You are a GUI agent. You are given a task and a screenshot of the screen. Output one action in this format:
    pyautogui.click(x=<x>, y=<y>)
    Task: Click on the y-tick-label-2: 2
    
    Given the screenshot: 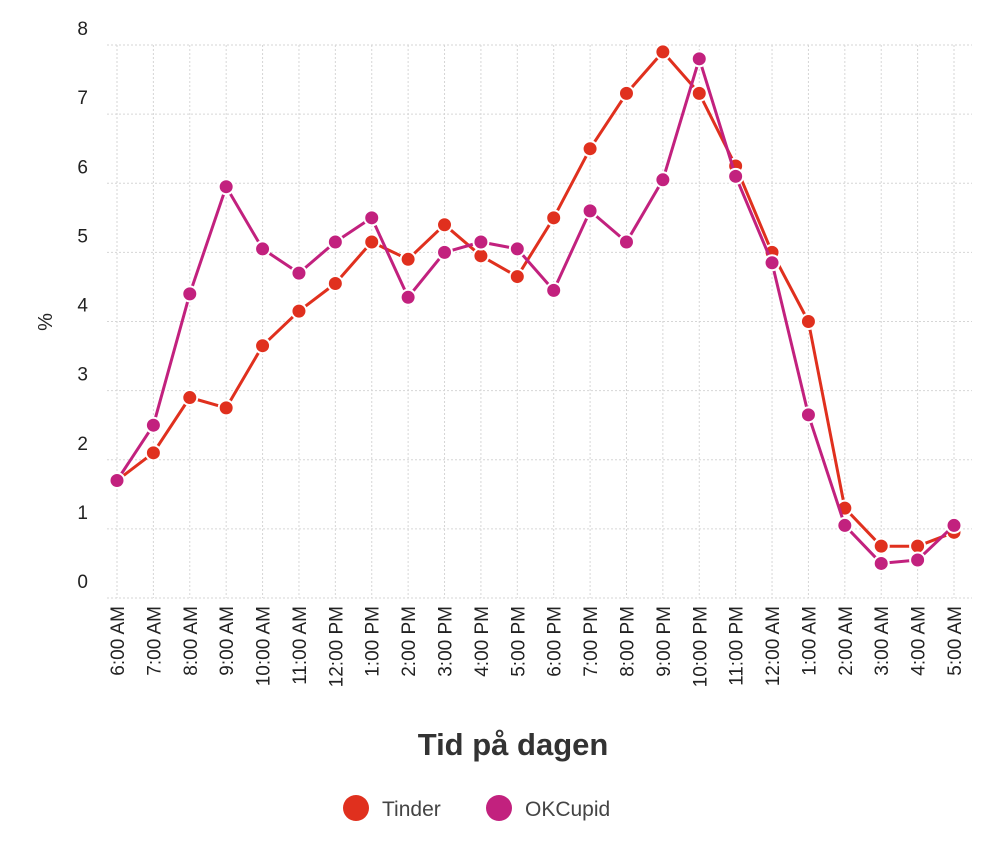 What is the action you would take?
    pyautogui.click(x=82, y=444)
    